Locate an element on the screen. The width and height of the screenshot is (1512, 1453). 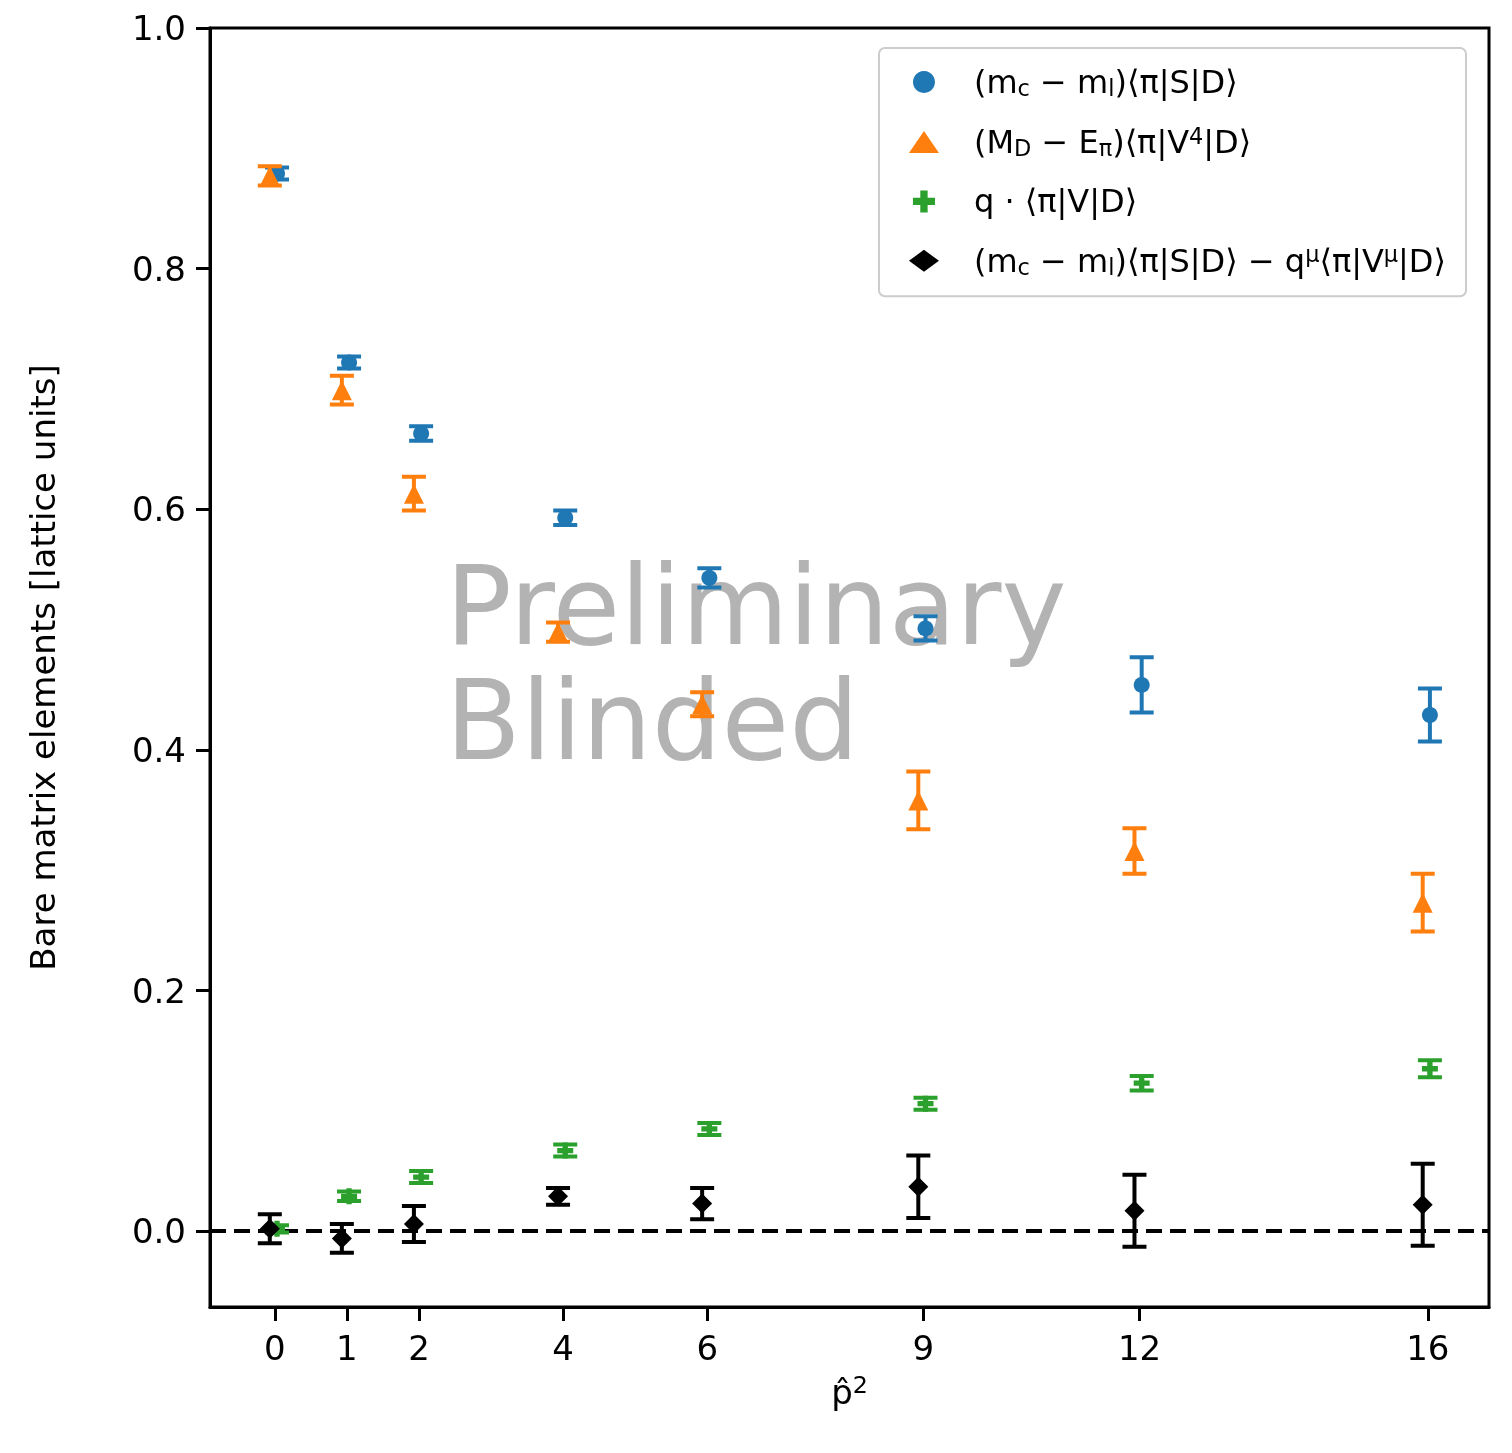
x-tick-label: 12 is located at coordinates (1139, 1348).